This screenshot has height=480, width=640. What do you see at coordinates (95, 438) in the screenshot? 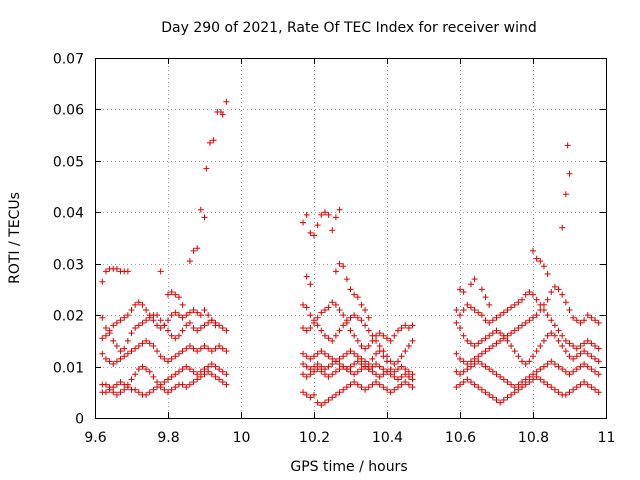
I see `x-tick-label: 9.6` at bounding box center [95, 438].